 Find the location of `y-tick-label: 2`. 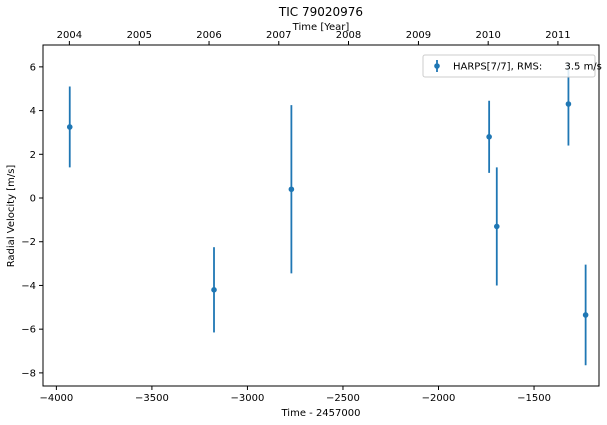

y-tick-label: 2 is located at coordinates (33, 155).